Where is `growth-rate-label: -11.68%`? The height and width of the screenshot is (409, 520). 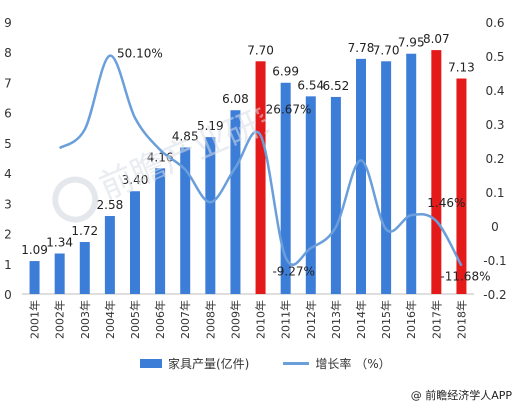
growth-rate-label: -11.68% is located at coordinates (465, 277).